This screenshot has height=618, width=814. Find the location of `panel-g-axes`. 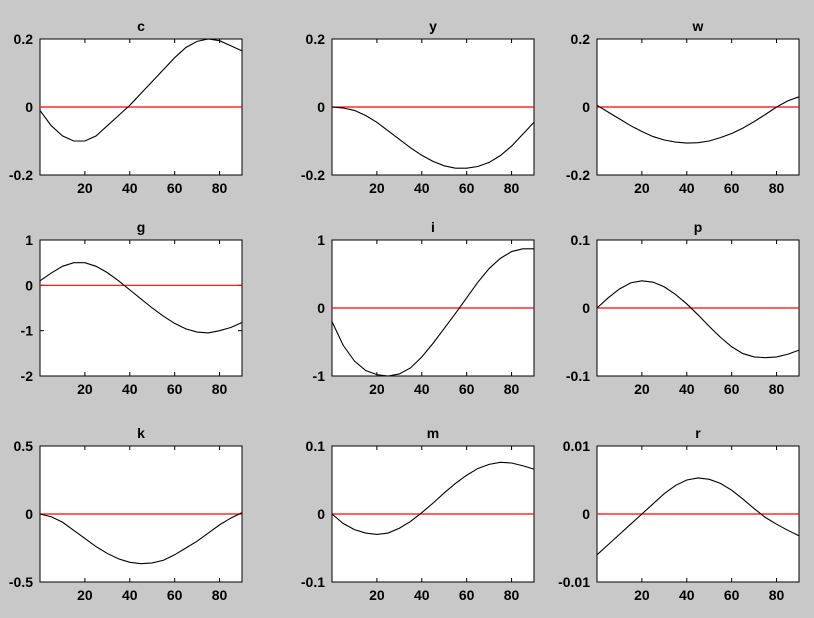

panel-g-axes is located at coordinates (141, 308).